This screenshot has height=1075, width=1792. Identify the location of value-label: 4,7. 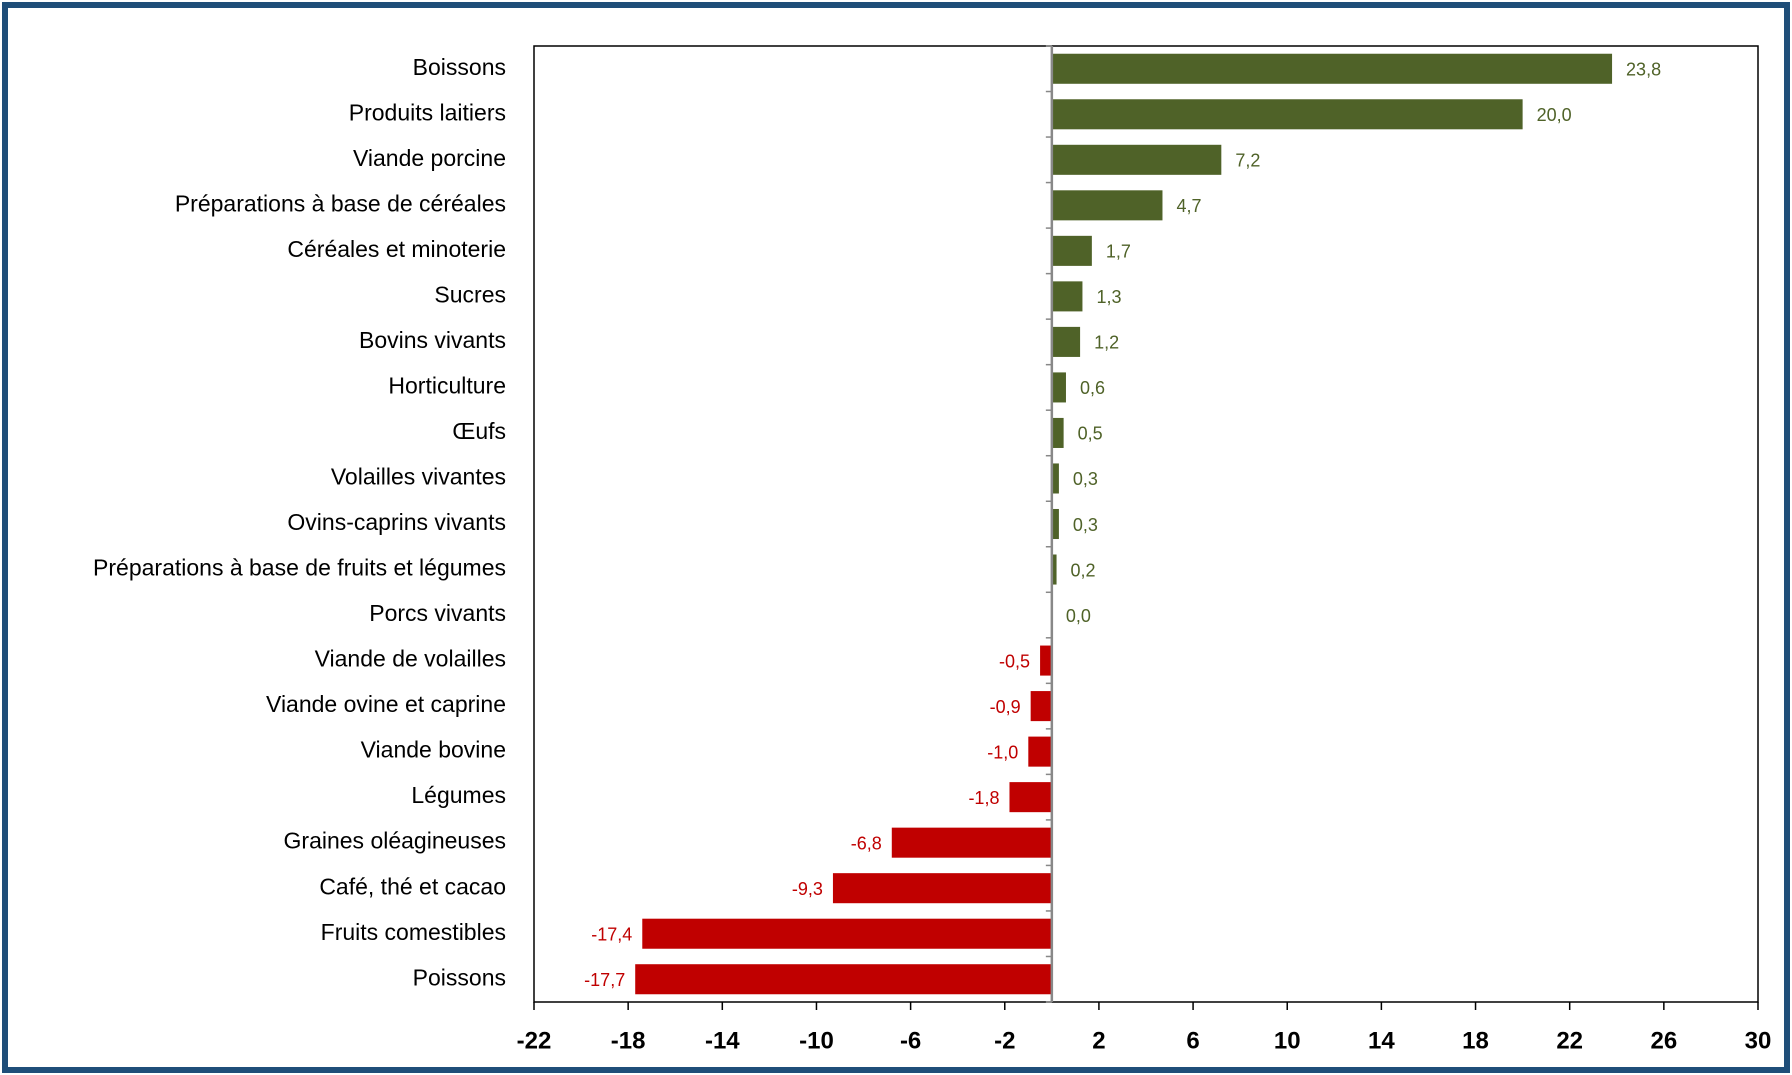
(1188, 206).